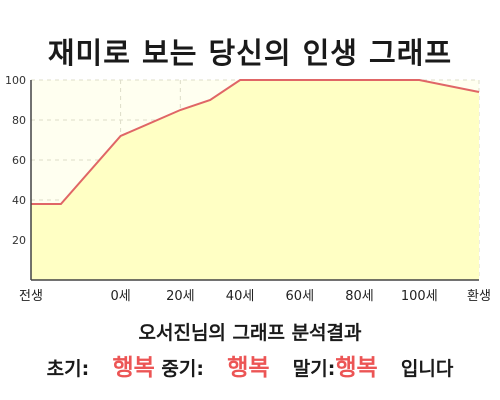 The height and width of the screenshot is (400, 500). I want to click on middle-value: 행복, so click(248, 368).